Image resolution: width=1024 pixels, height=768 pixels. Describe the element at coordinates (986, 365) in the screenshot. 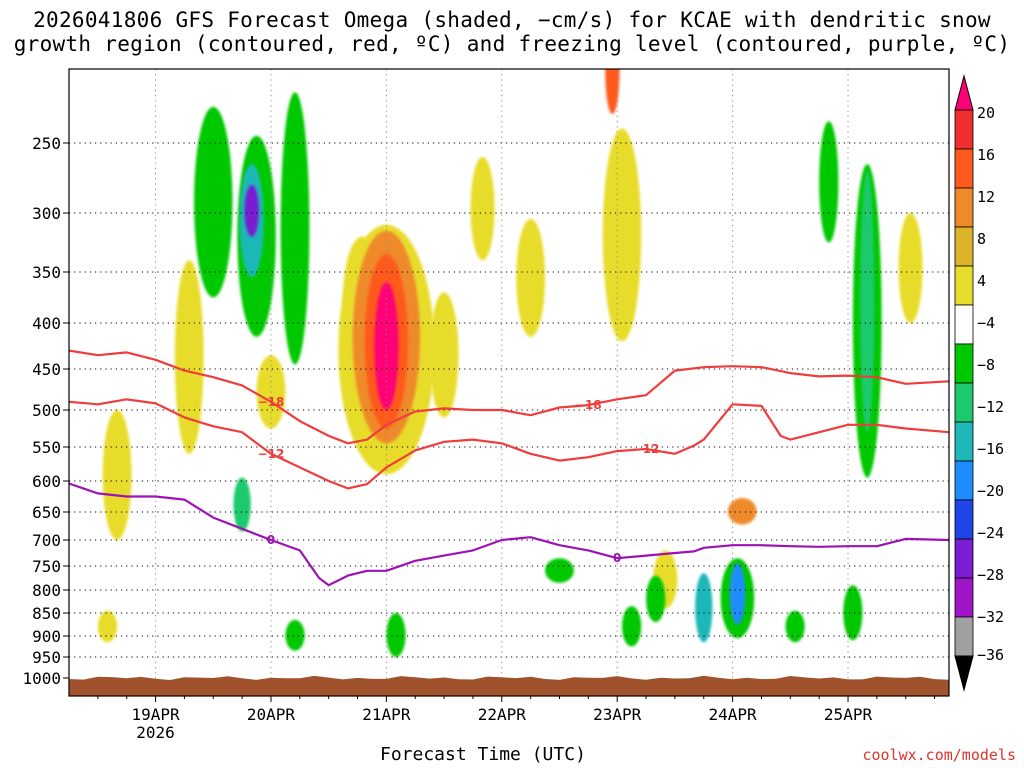

I see `colorbar-label-6: −8` at that location.